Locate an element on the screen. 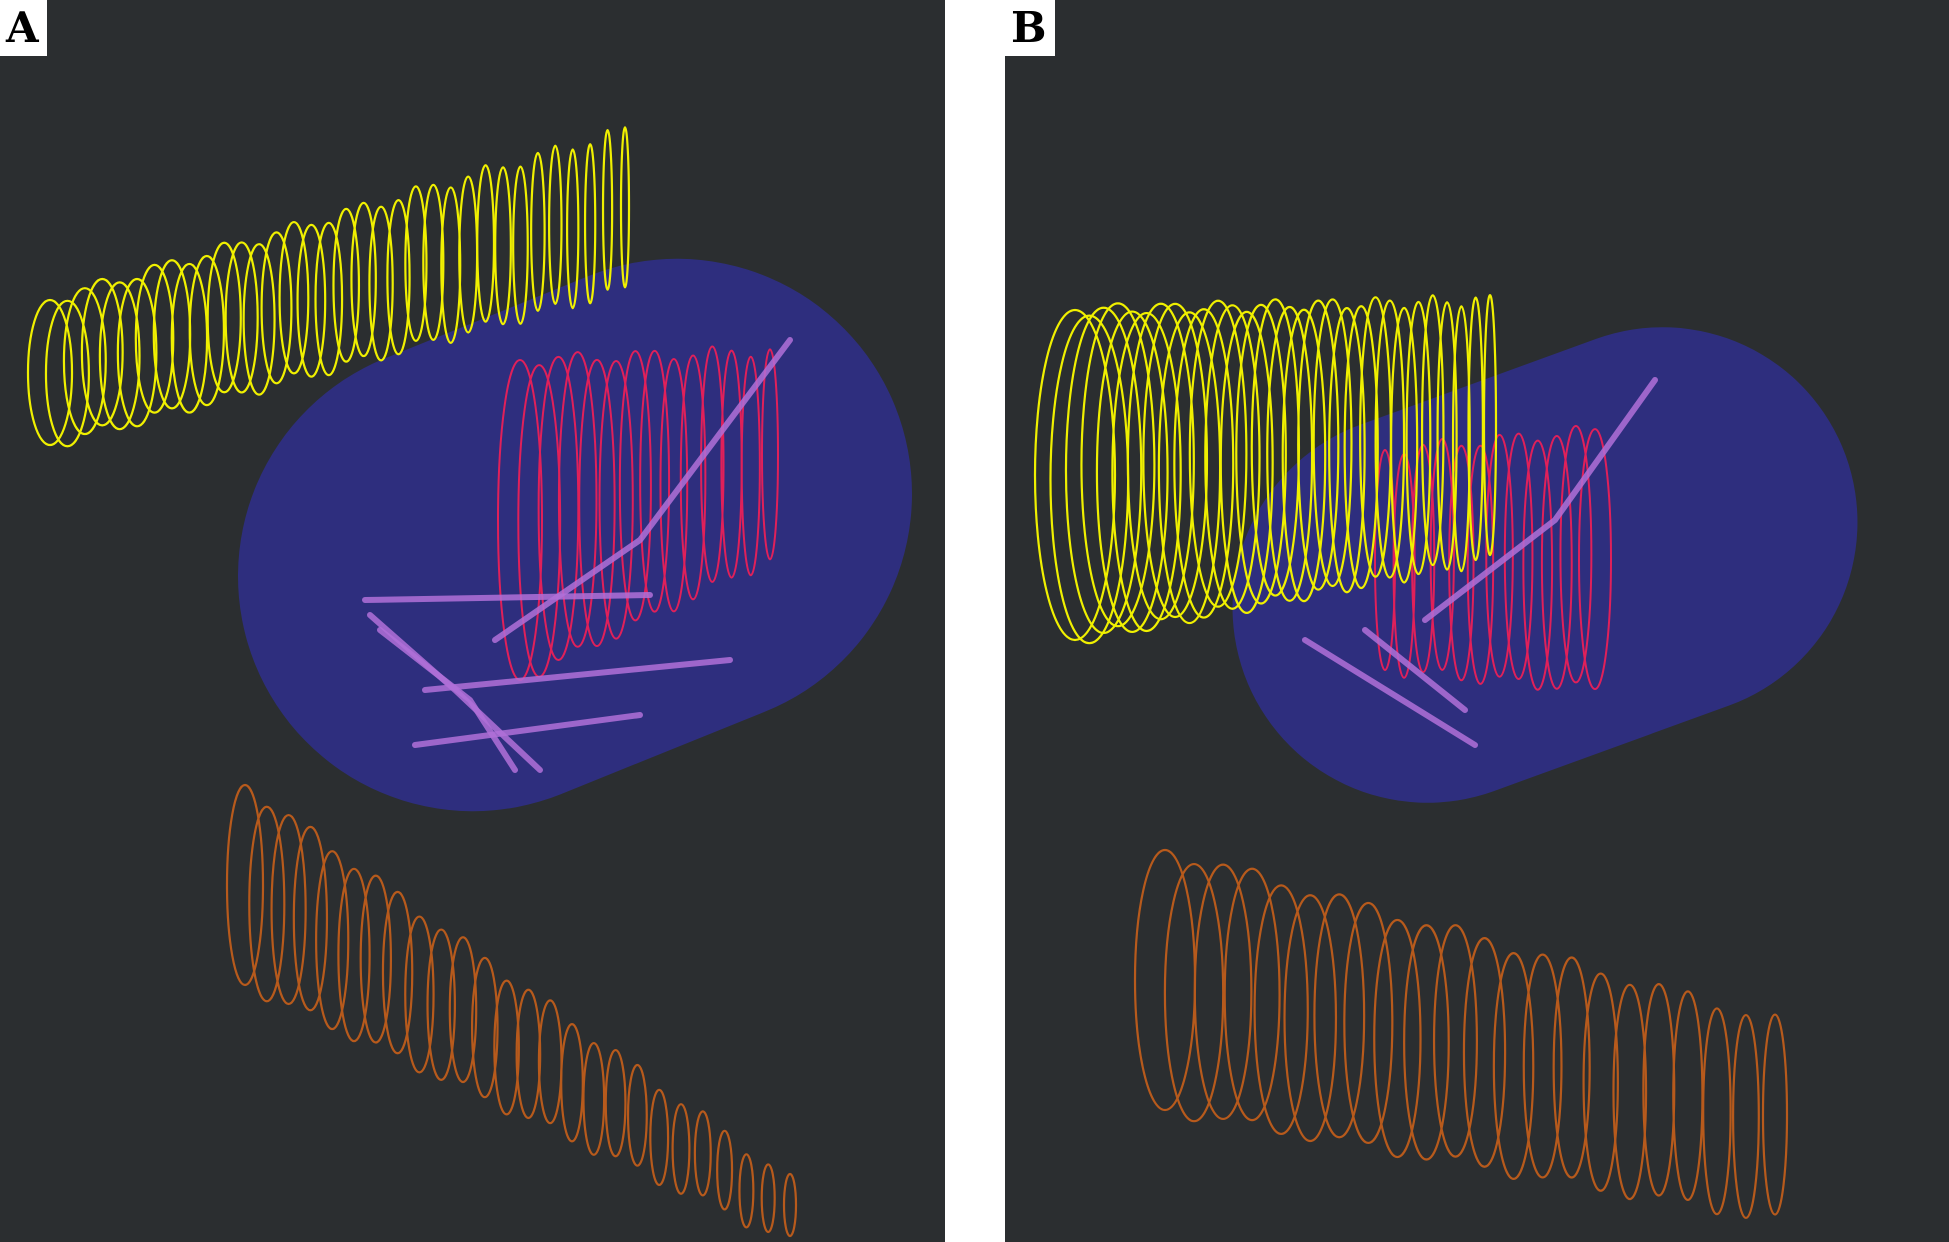  blue-ellipsoid is located at coordinates (1545, 565).